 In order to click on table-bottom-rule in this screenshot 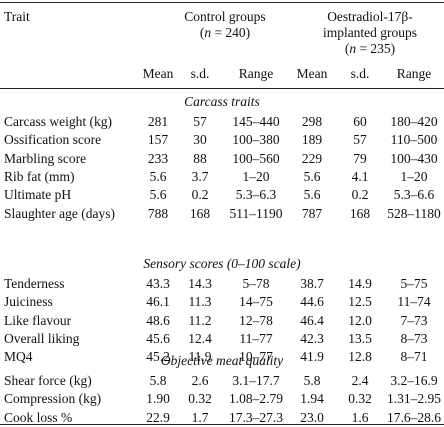, I will do `click(222, 424)`.